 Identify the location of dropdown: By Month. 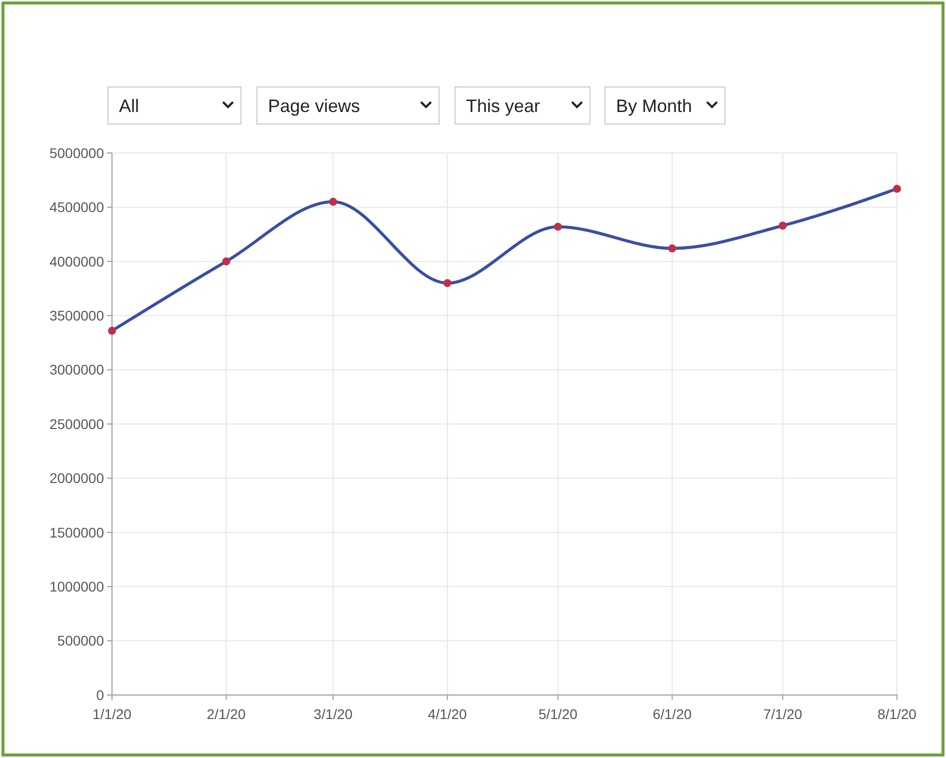
(665, 105).